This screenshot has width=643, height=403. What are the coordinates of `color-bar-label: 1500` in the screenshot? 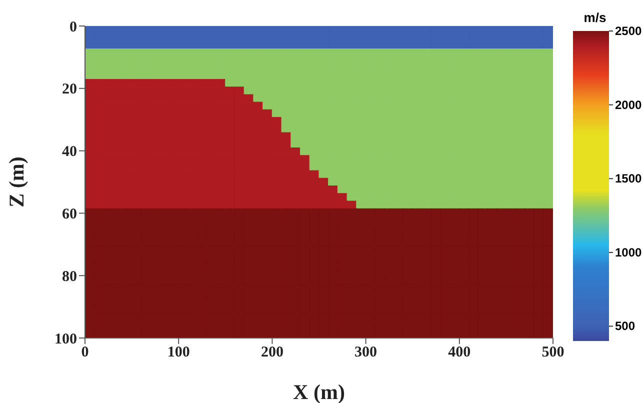 It's located at (628, 179).